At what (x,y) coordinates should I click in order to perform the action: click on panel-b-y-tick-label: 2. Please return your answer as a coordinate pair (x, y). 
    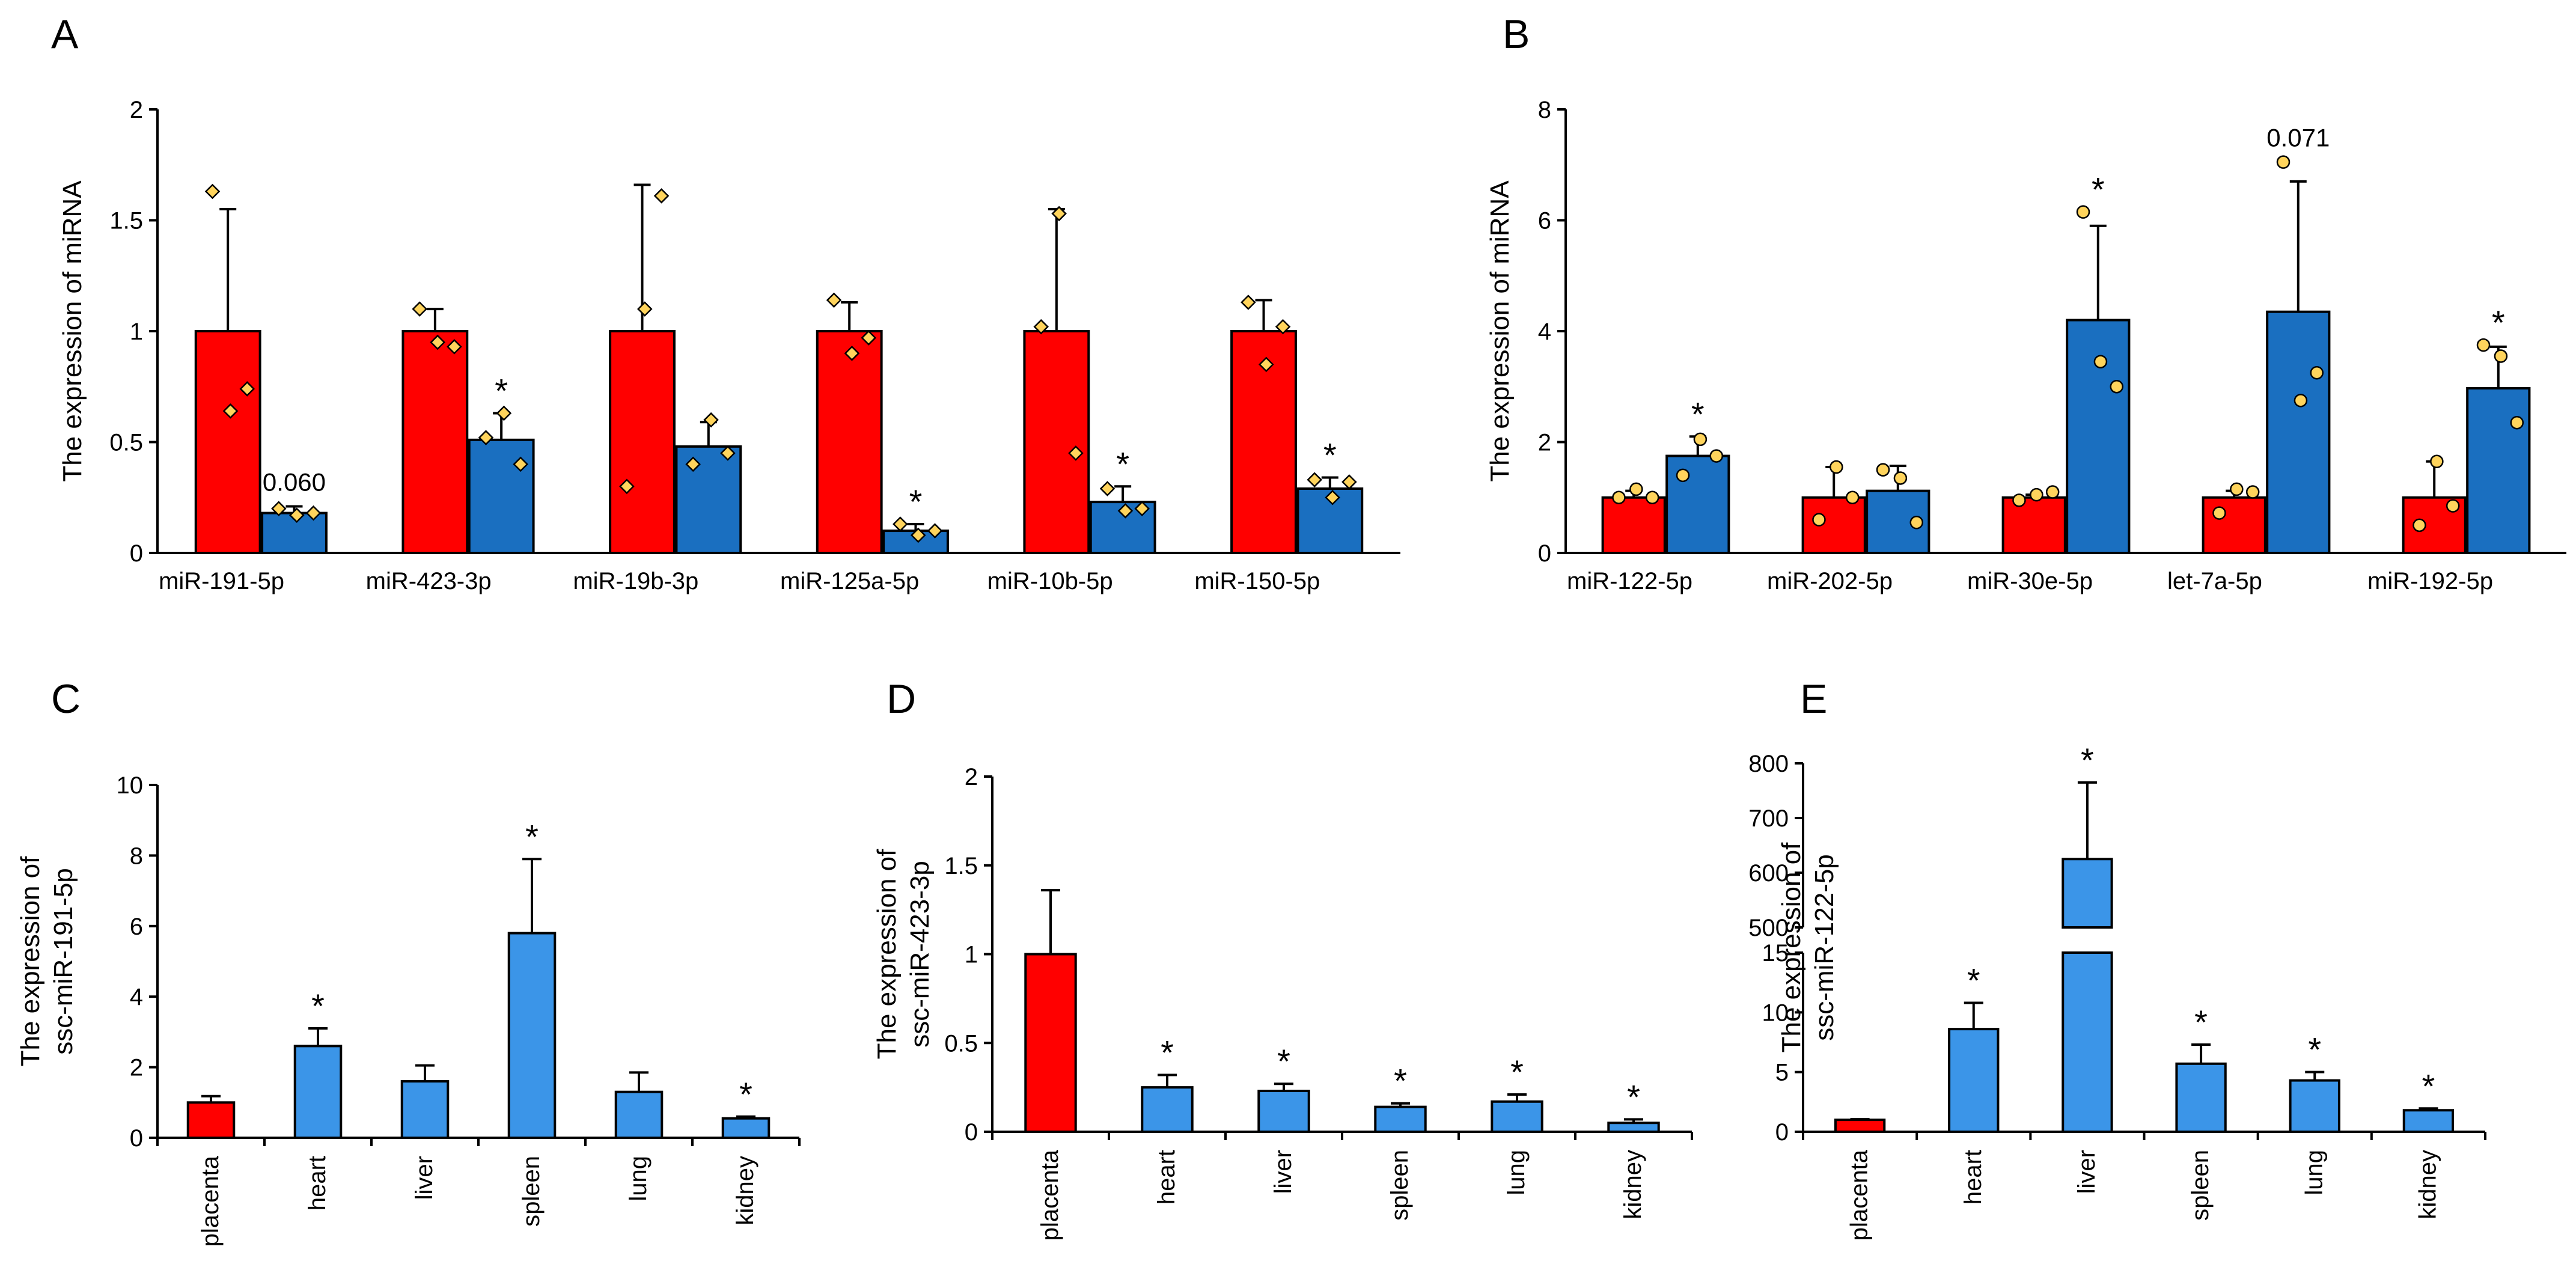
    Looking at the image, I should click on (1544, 443).